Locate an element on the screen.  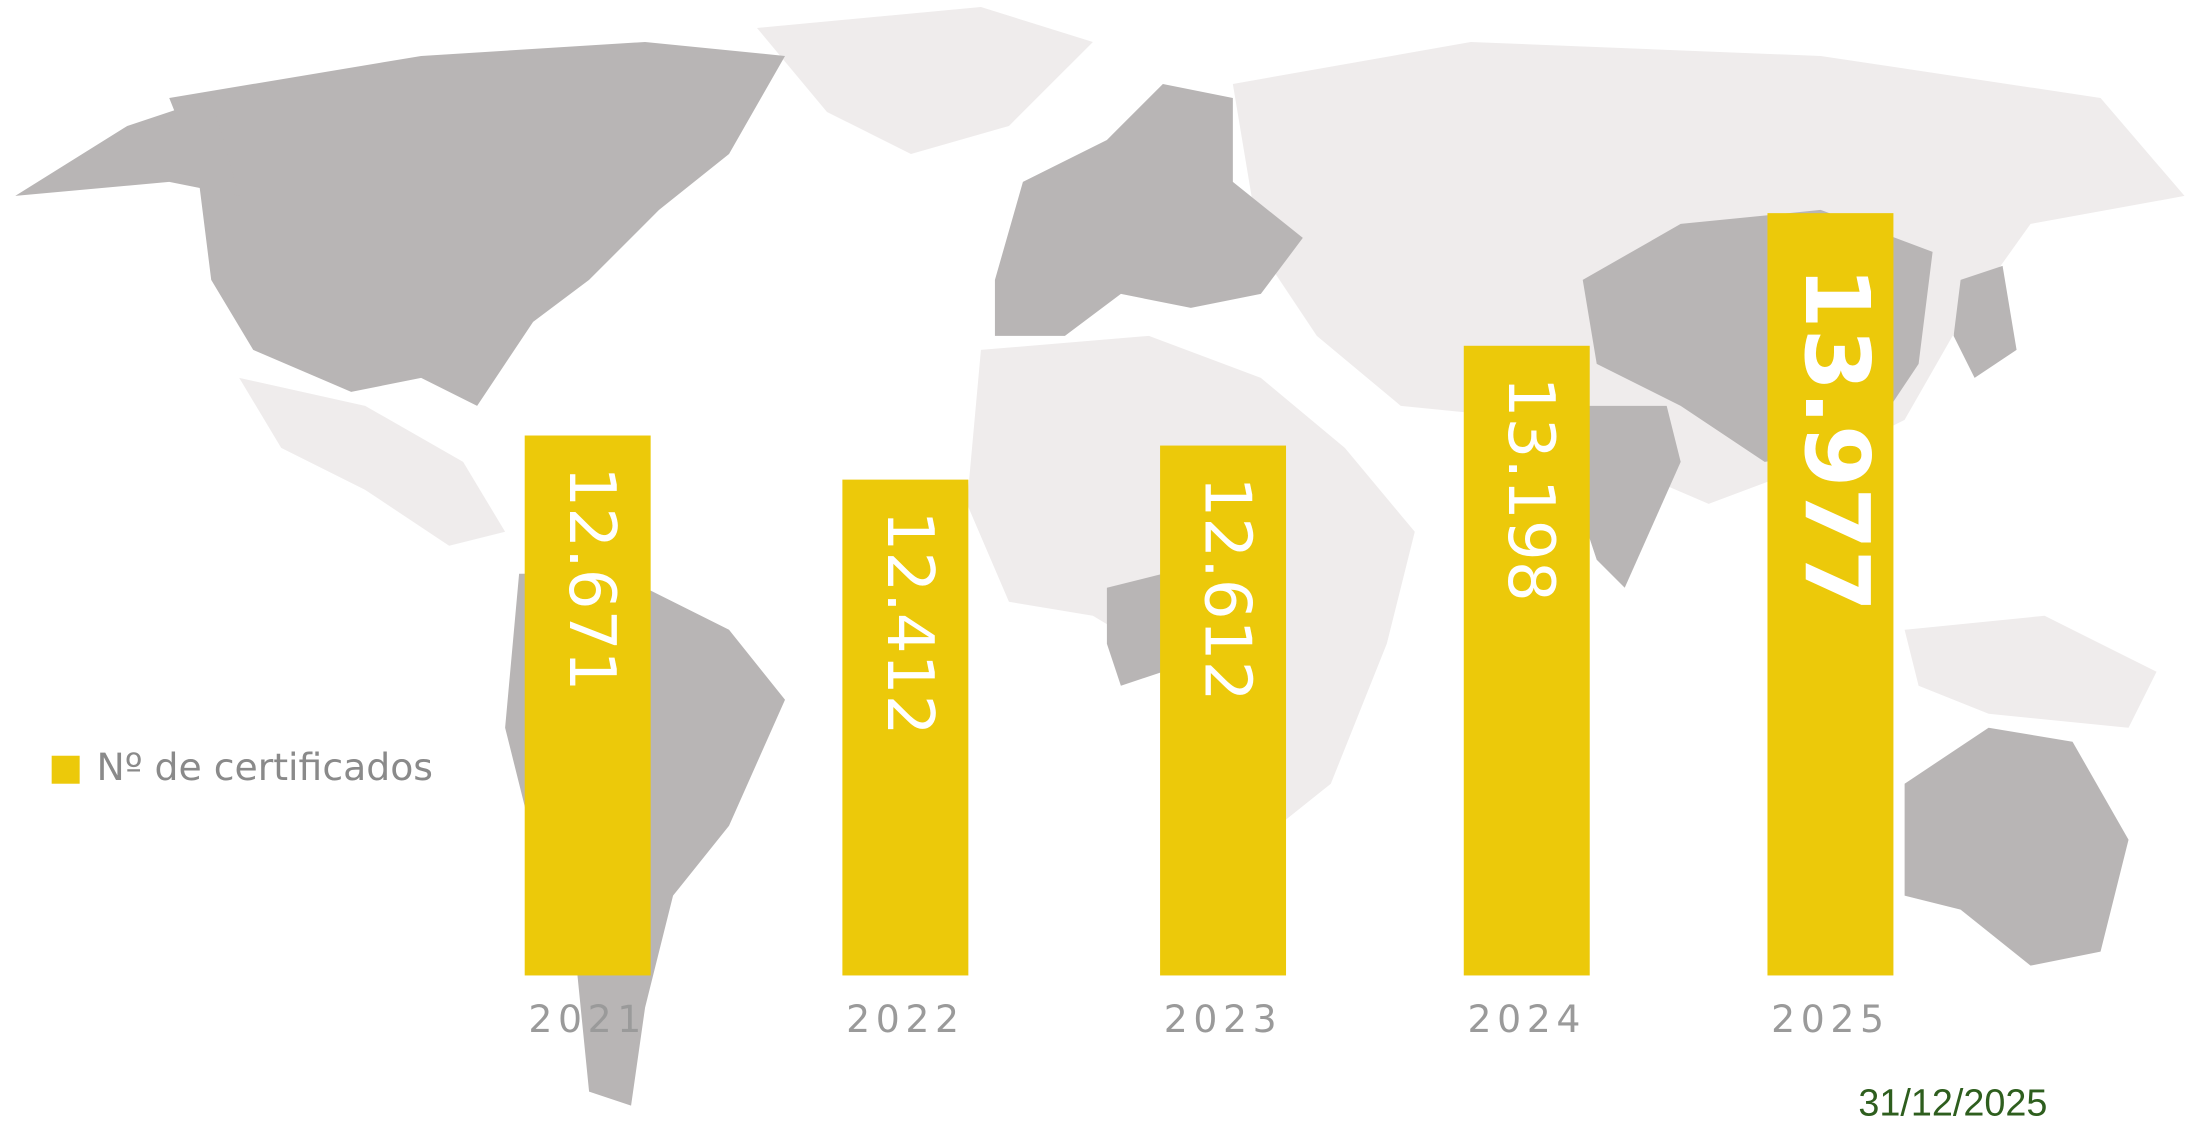
bar-value-label: 13.198 is located at coordinates (1530, 489).